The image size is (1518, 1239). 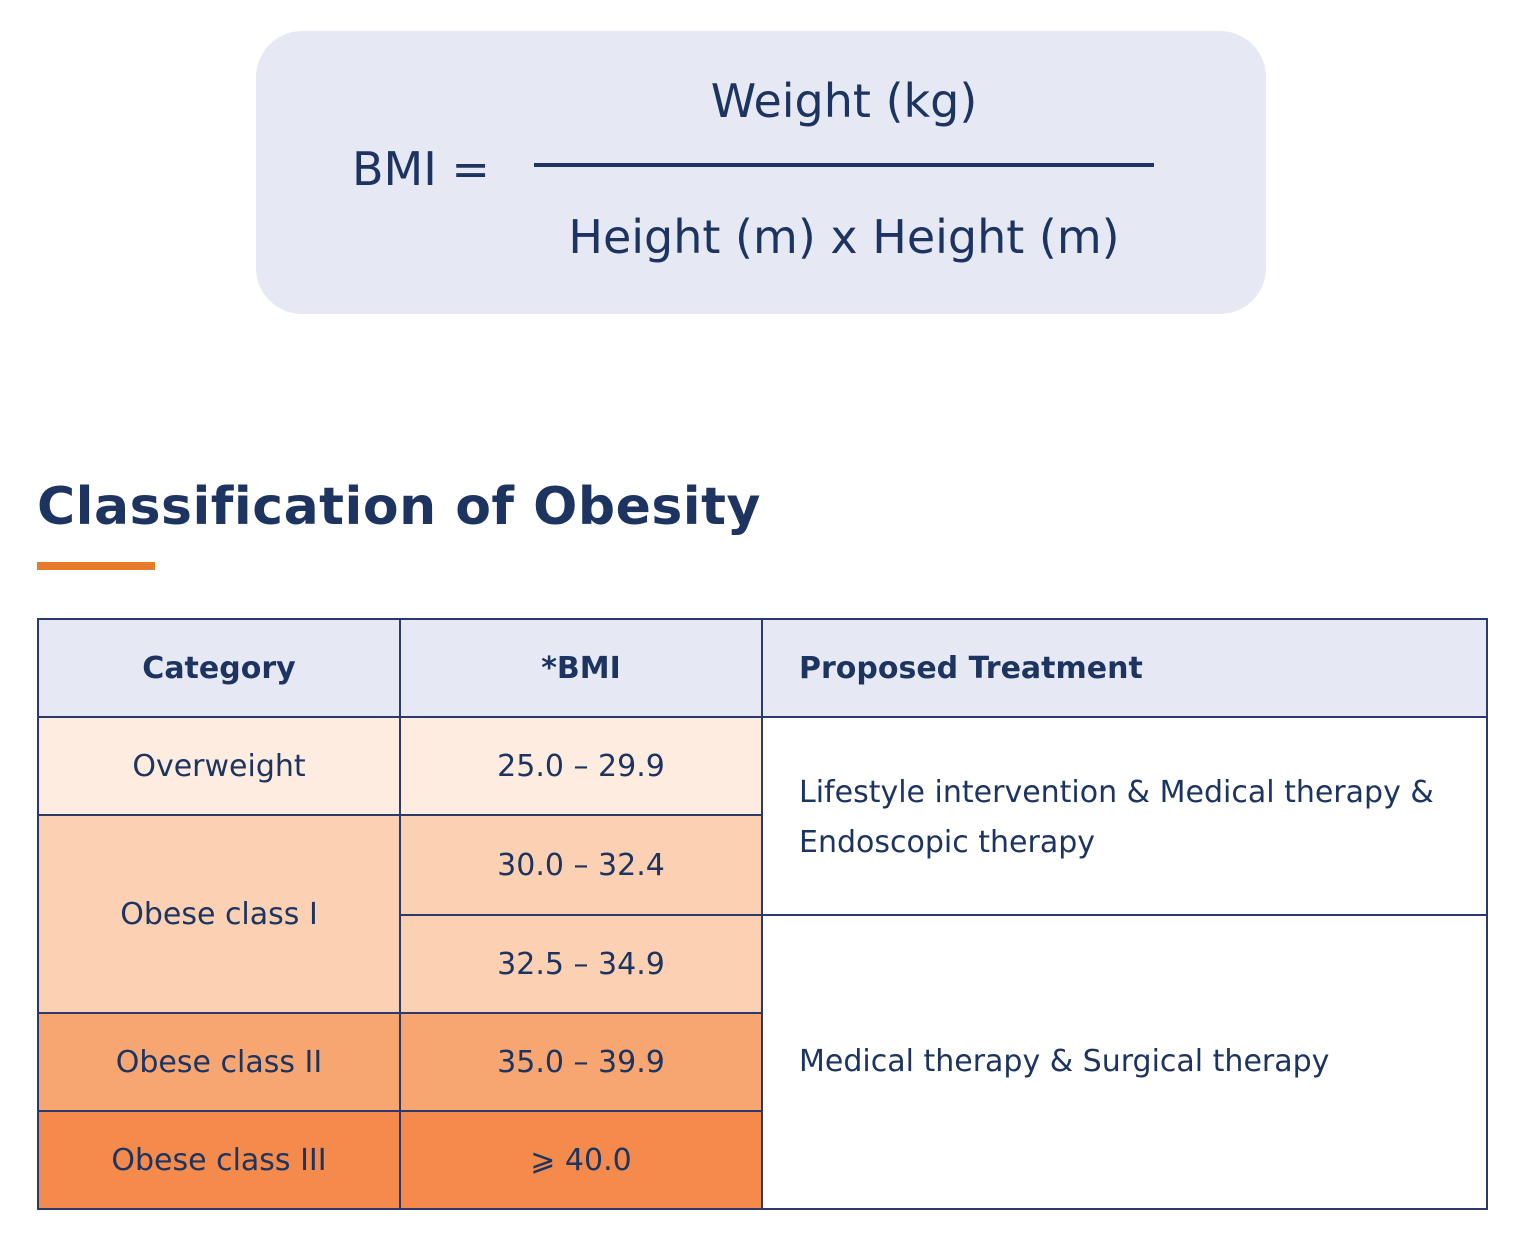 I want to click on header-treatment: Proposed Treatment, so click(x=1124, y=668).